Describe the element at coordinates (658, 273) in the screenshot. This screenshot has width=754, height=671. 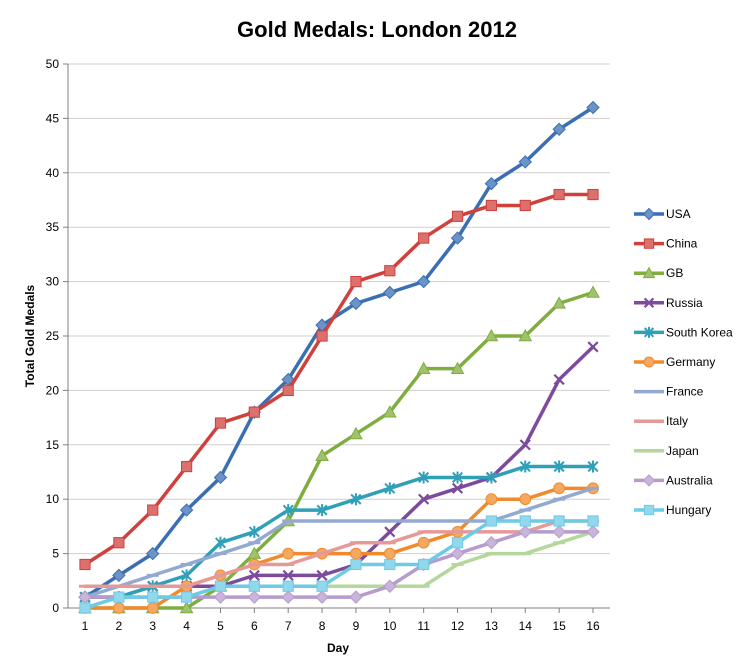
I see `legend-item-gb: GB` at that location.